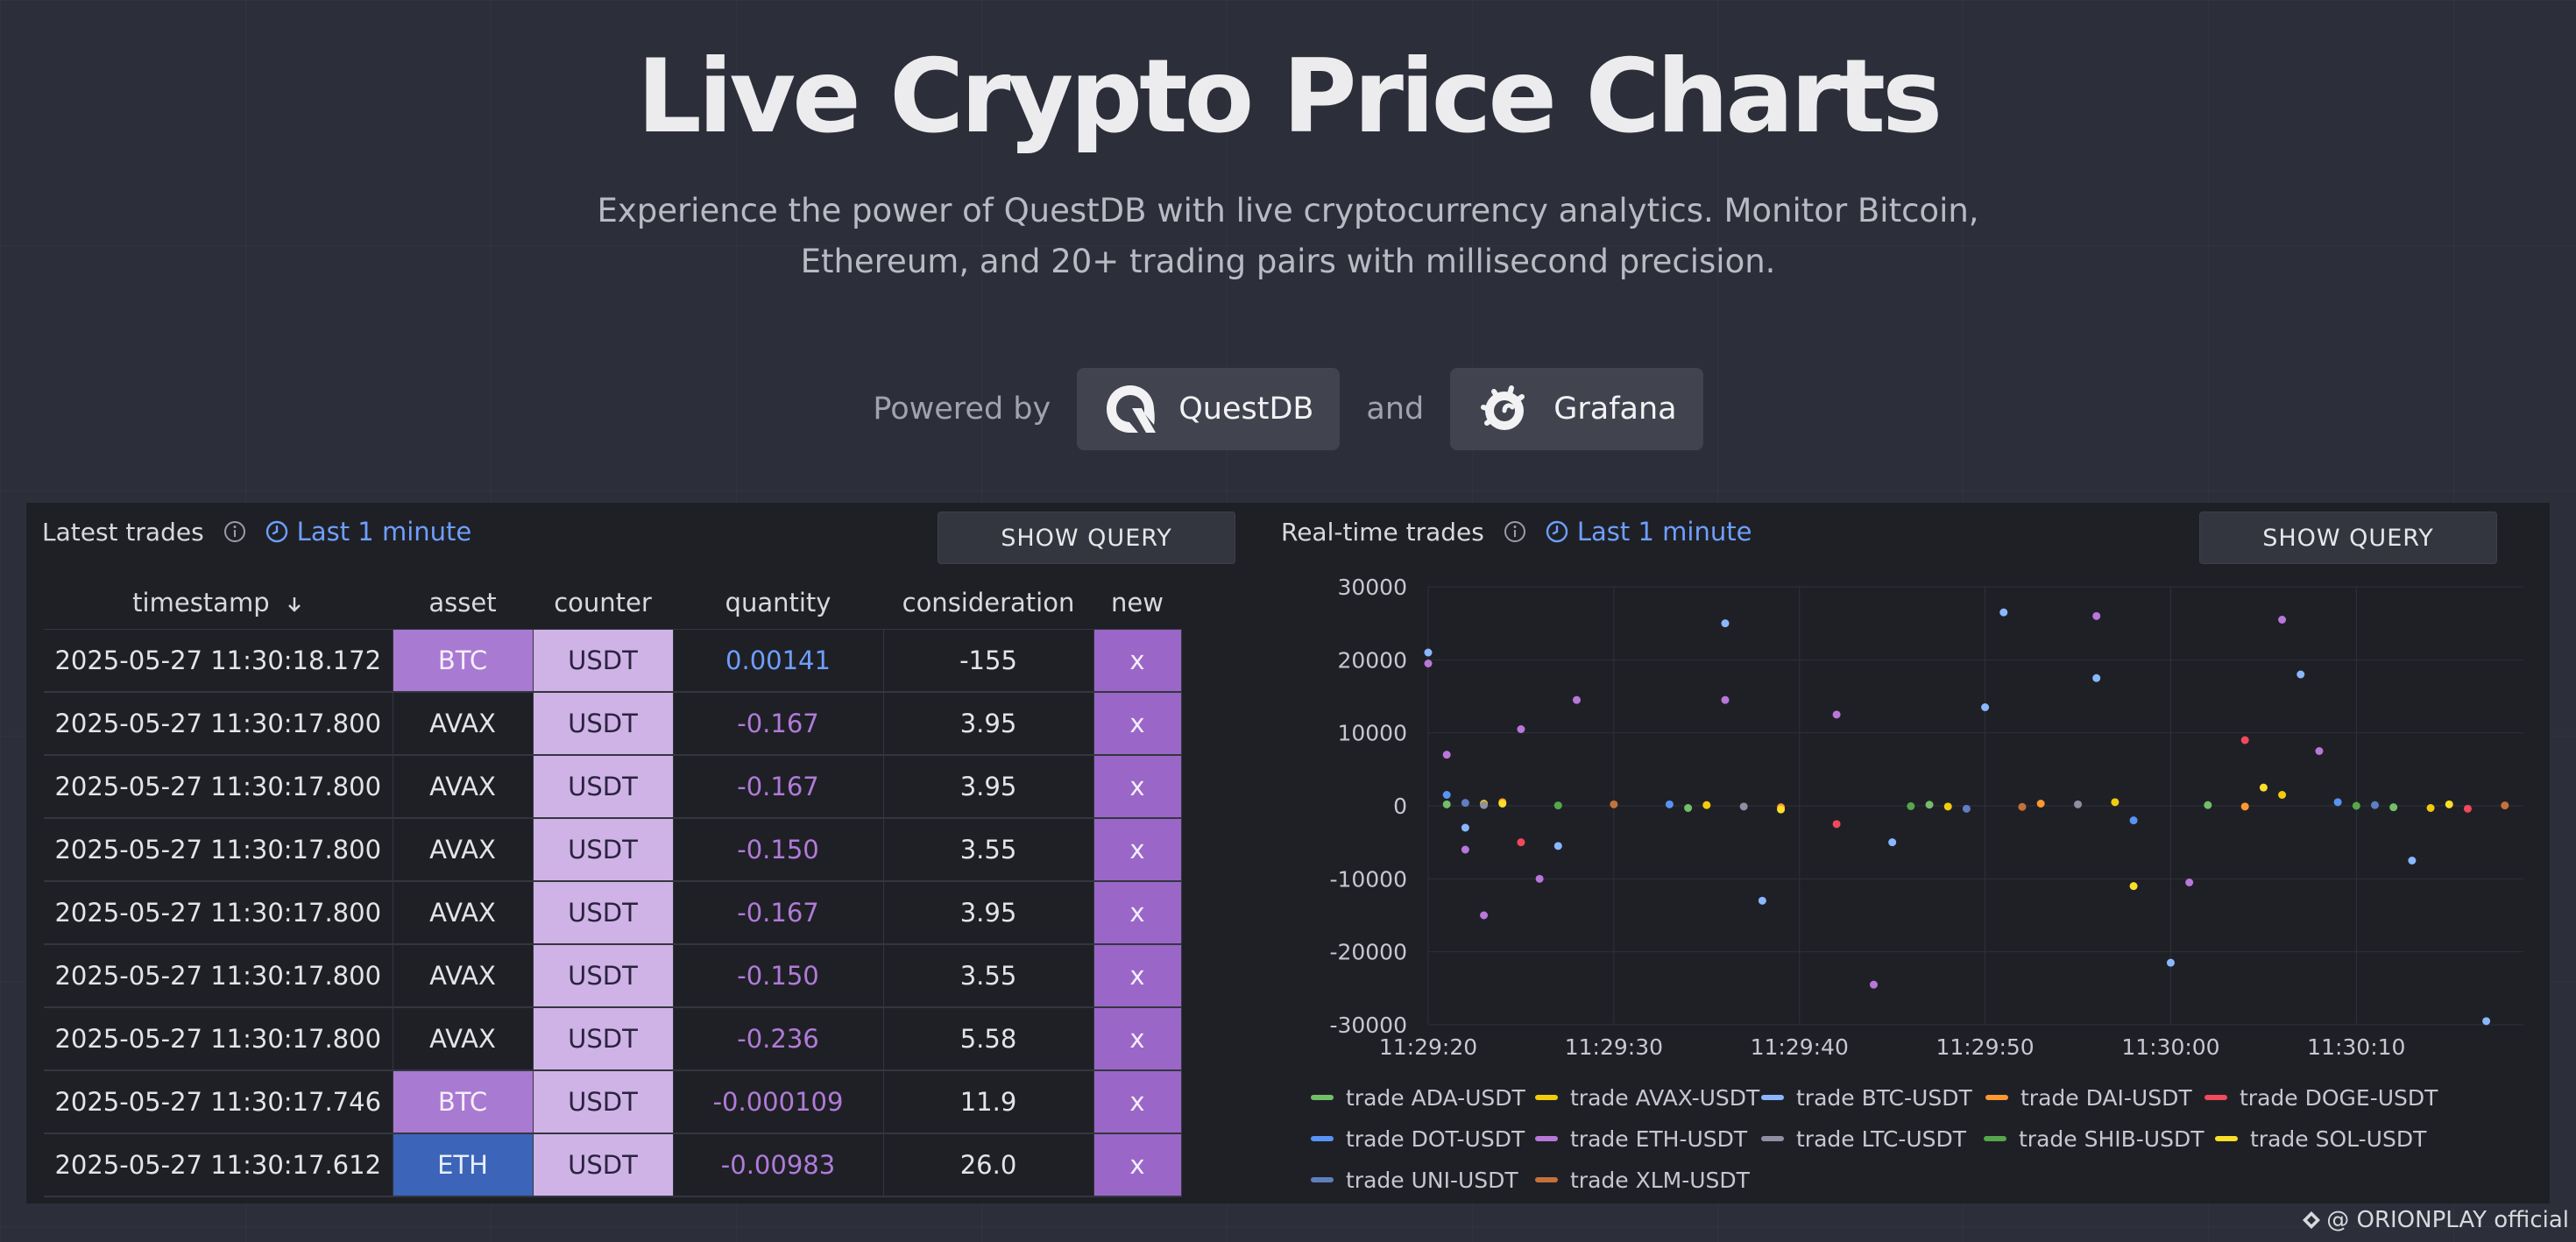 The image size is (2576, 1242). Describe the element at coordinates (1435, 1139) in the screenshot. I see `legend-label: trade DOT-USDT` at that location.